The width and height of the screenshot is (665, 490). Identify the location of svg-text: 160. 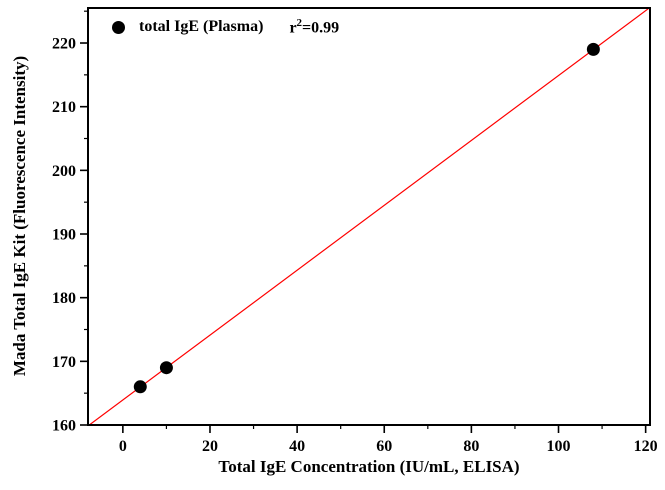
(64, 426).